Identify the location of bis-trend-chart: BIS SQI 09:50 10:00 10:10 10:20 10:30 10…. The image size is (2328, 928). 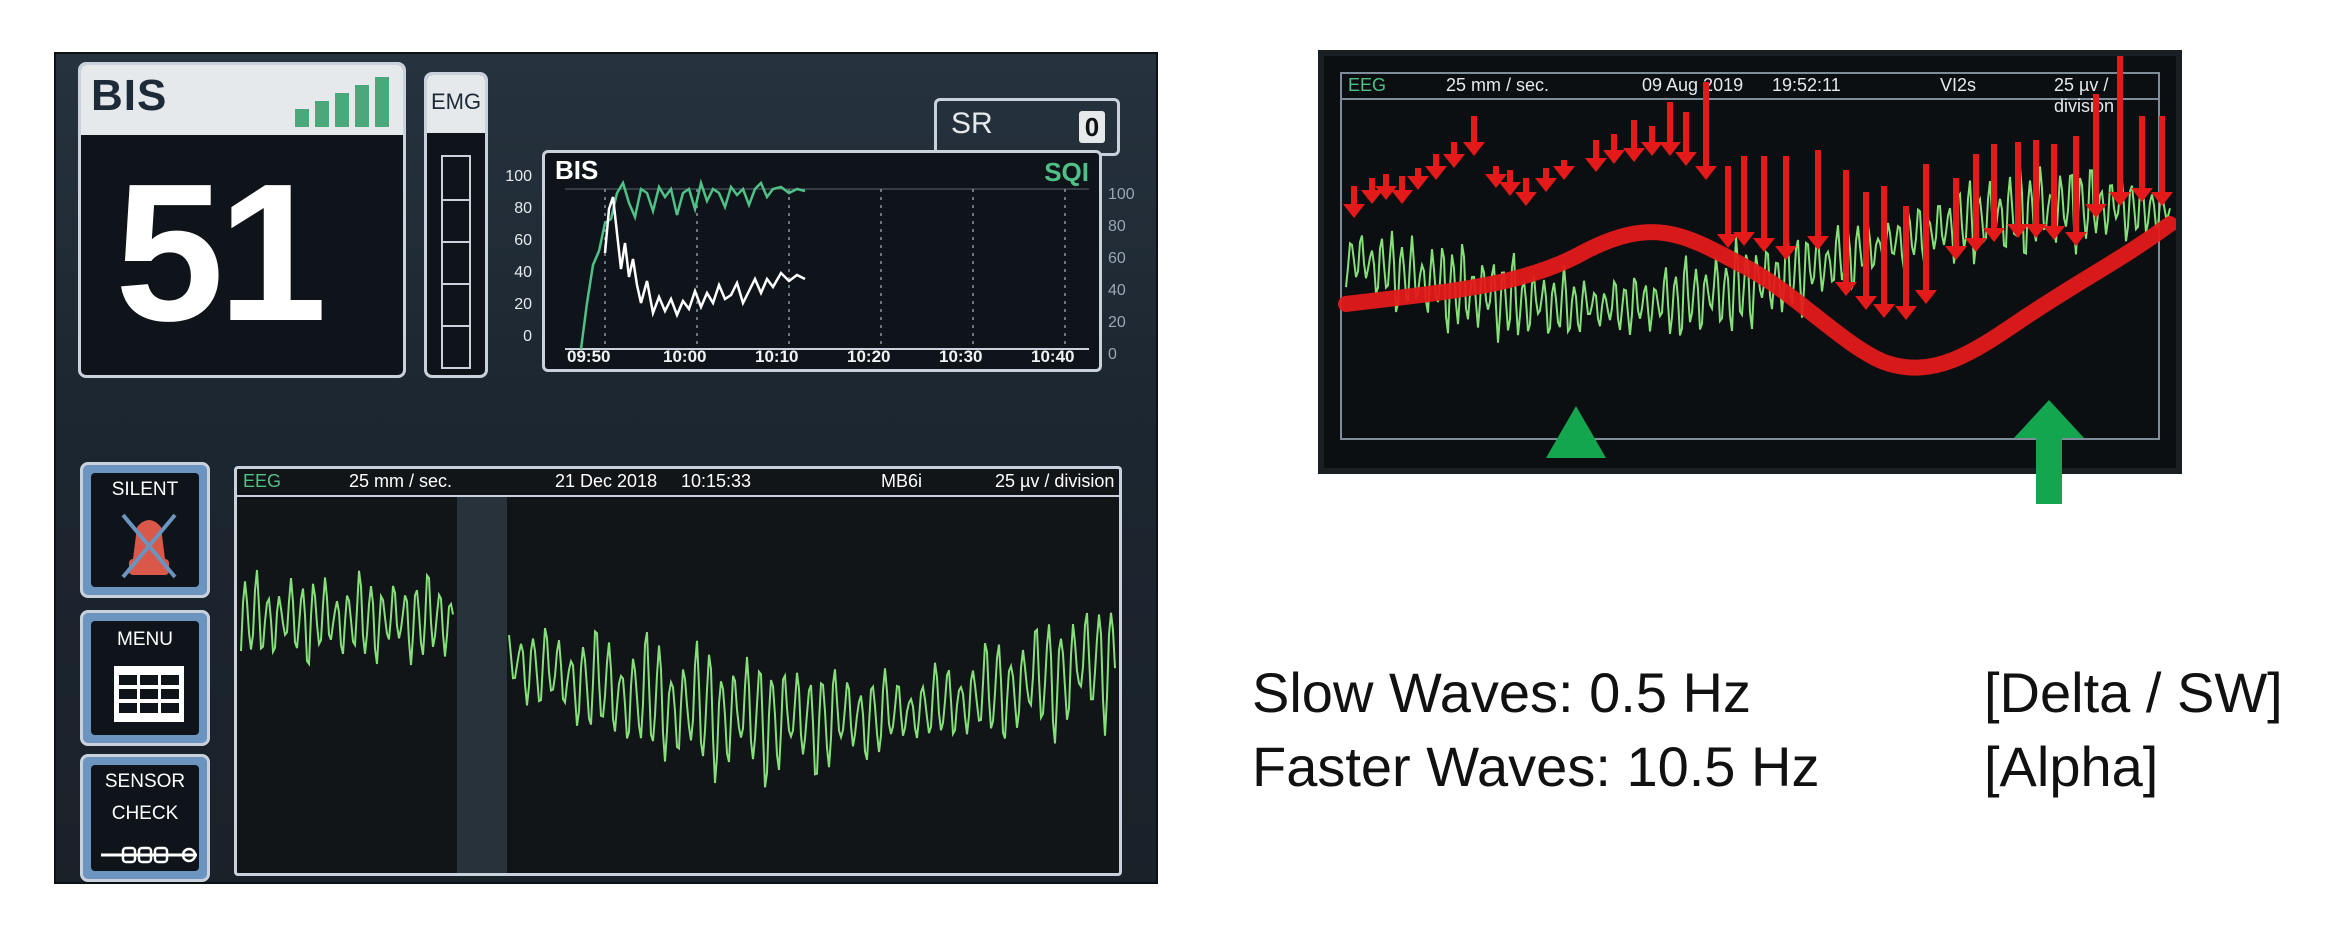
(822, 261).